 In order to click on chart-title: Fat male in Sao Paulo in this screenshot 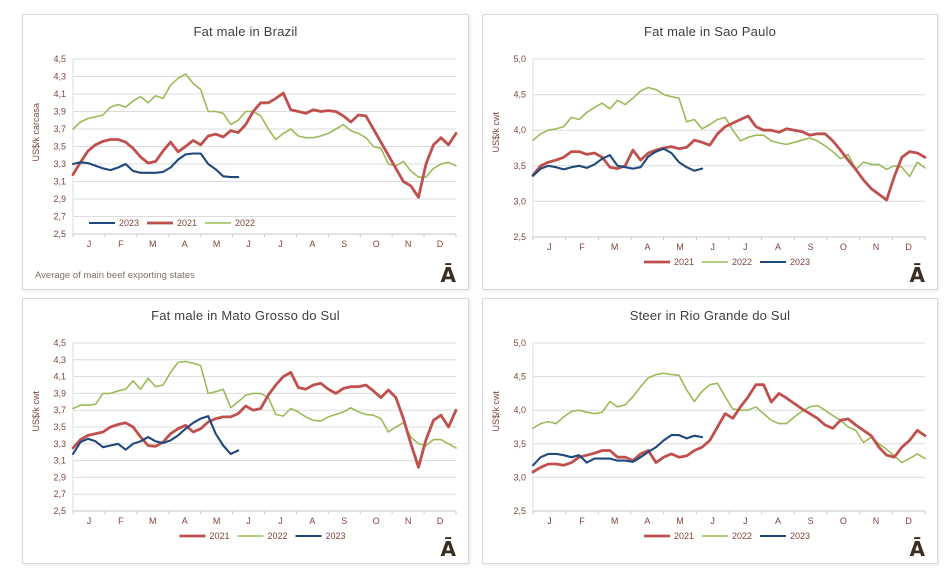, I will do `click(710, 31)`.